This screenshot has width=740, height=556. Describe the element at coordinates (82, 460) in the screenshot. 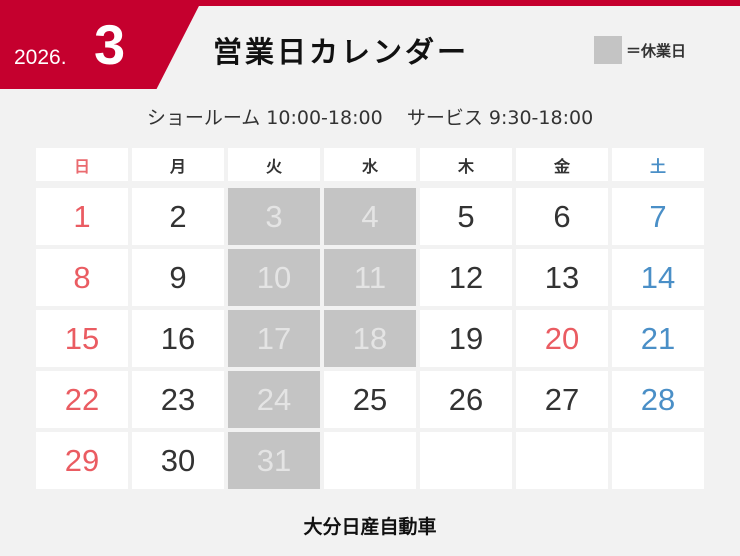

I see `day-cell: 29` at that location.